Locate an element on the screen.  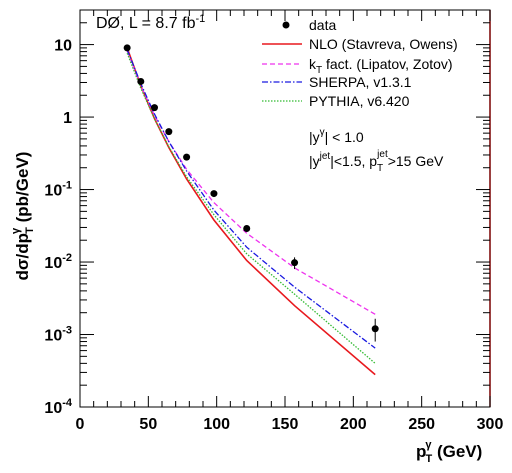
x-tick-label: 150 is located at coordinates (285, 424).